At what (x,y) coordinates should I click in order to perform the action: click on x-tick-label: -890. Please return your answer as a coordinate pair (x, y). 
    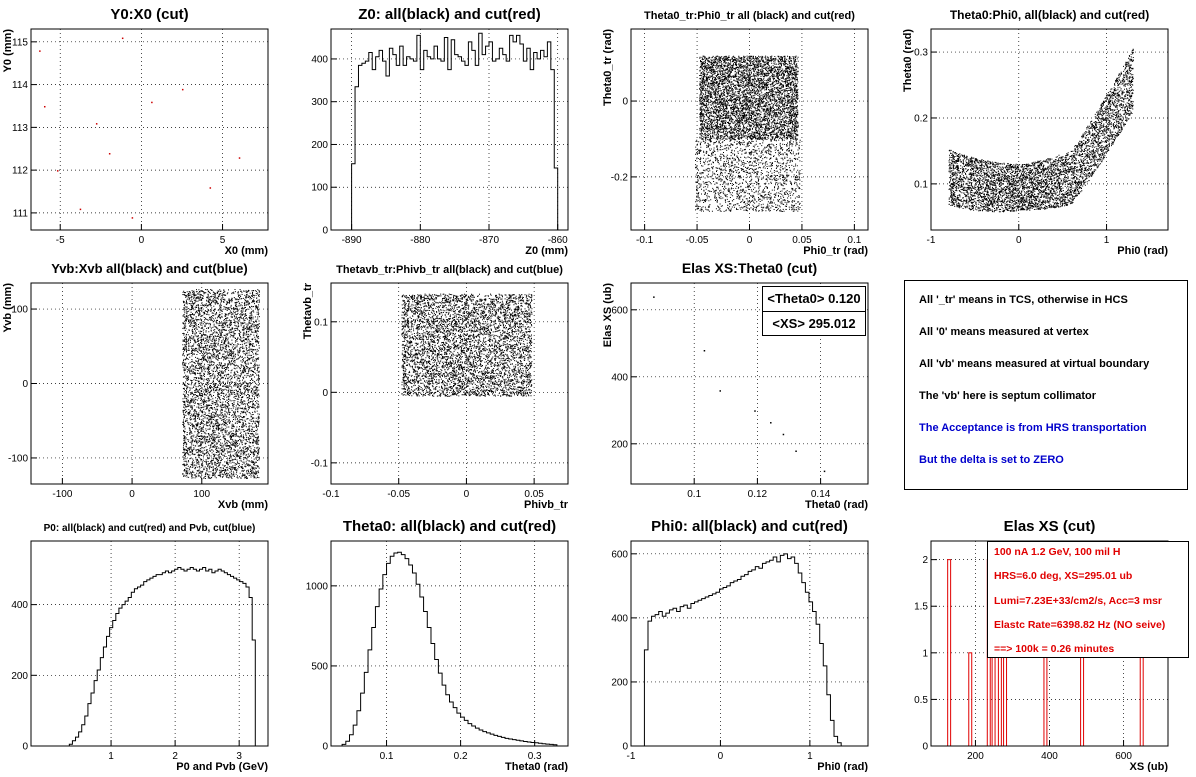
    Looking at the image, I should click on (352, 240).